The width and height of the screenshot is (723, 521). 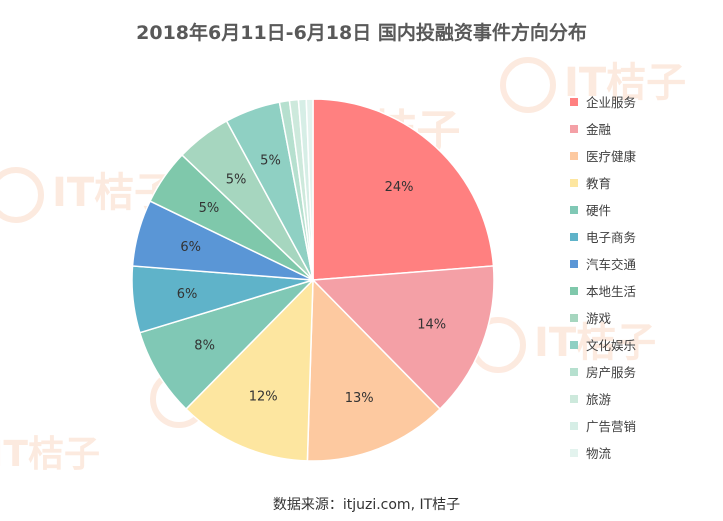 What do you see at coordinates (263, 396) in the screenshot?
I see `data-label: 12%` at bounding box center [263, 396].